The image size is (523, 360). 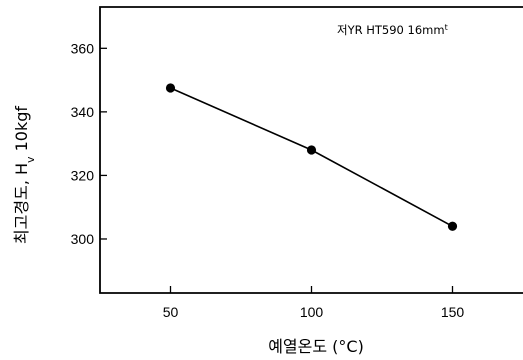 What do you see at coordinates (392, 30) in the screenshot?
I see `annotation: 저YR HT590 16mmt` at bounding box center [392, 30].